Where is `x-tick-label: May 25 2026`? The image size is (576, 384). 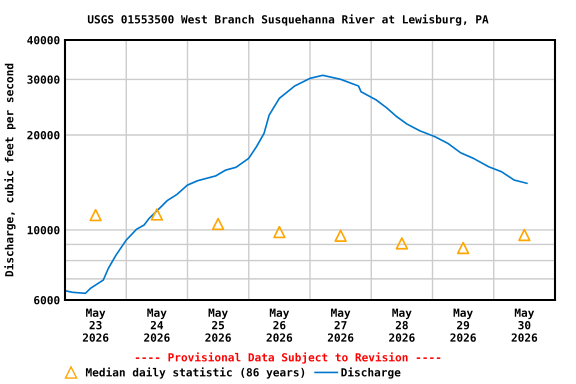
x-tick-label: May 25 2026 is located at coordinates (218, 325).